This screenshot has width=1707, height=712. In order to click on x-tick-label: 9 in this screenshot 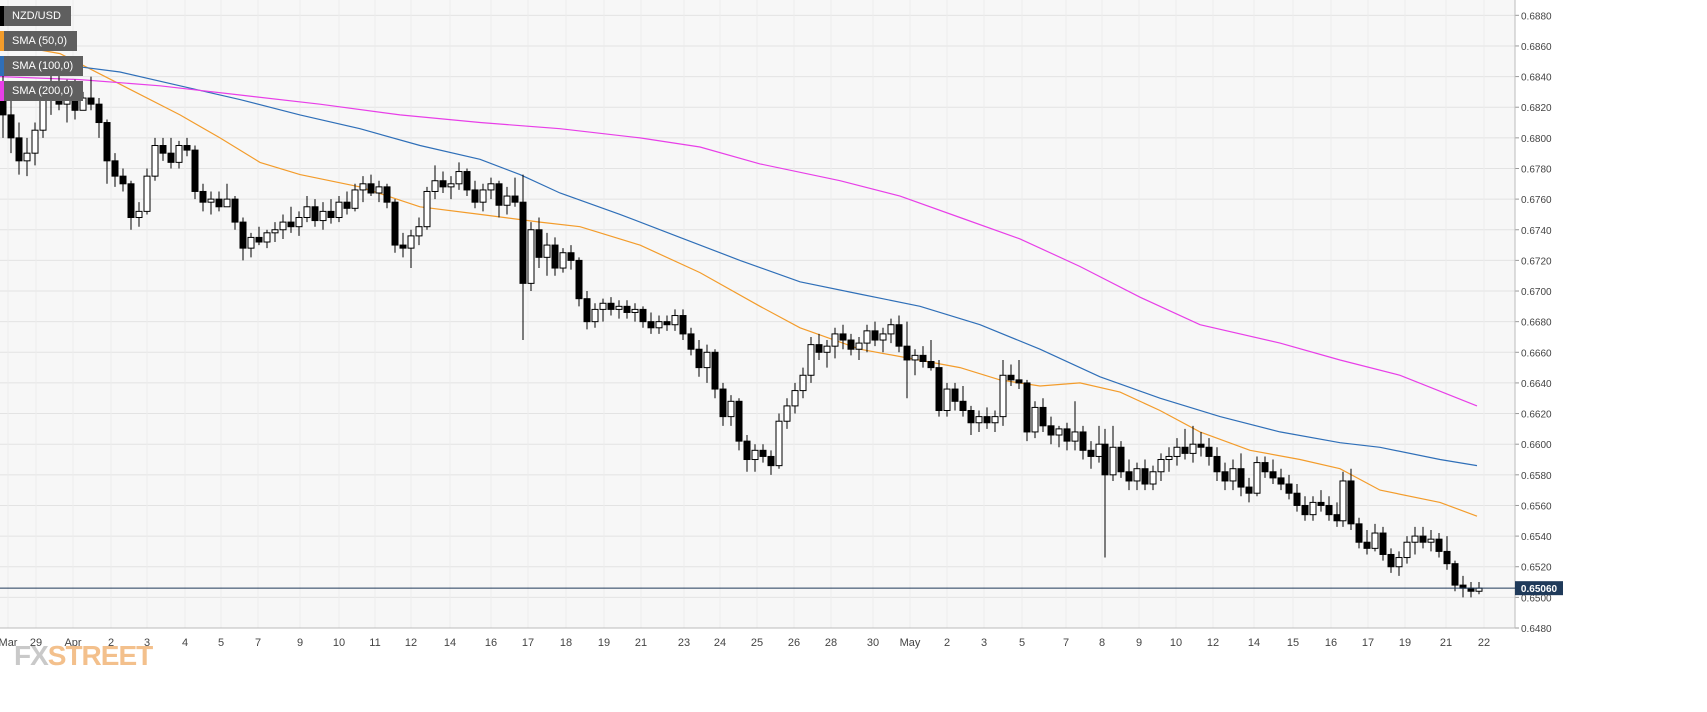, I will do `click(1139, 643)`.